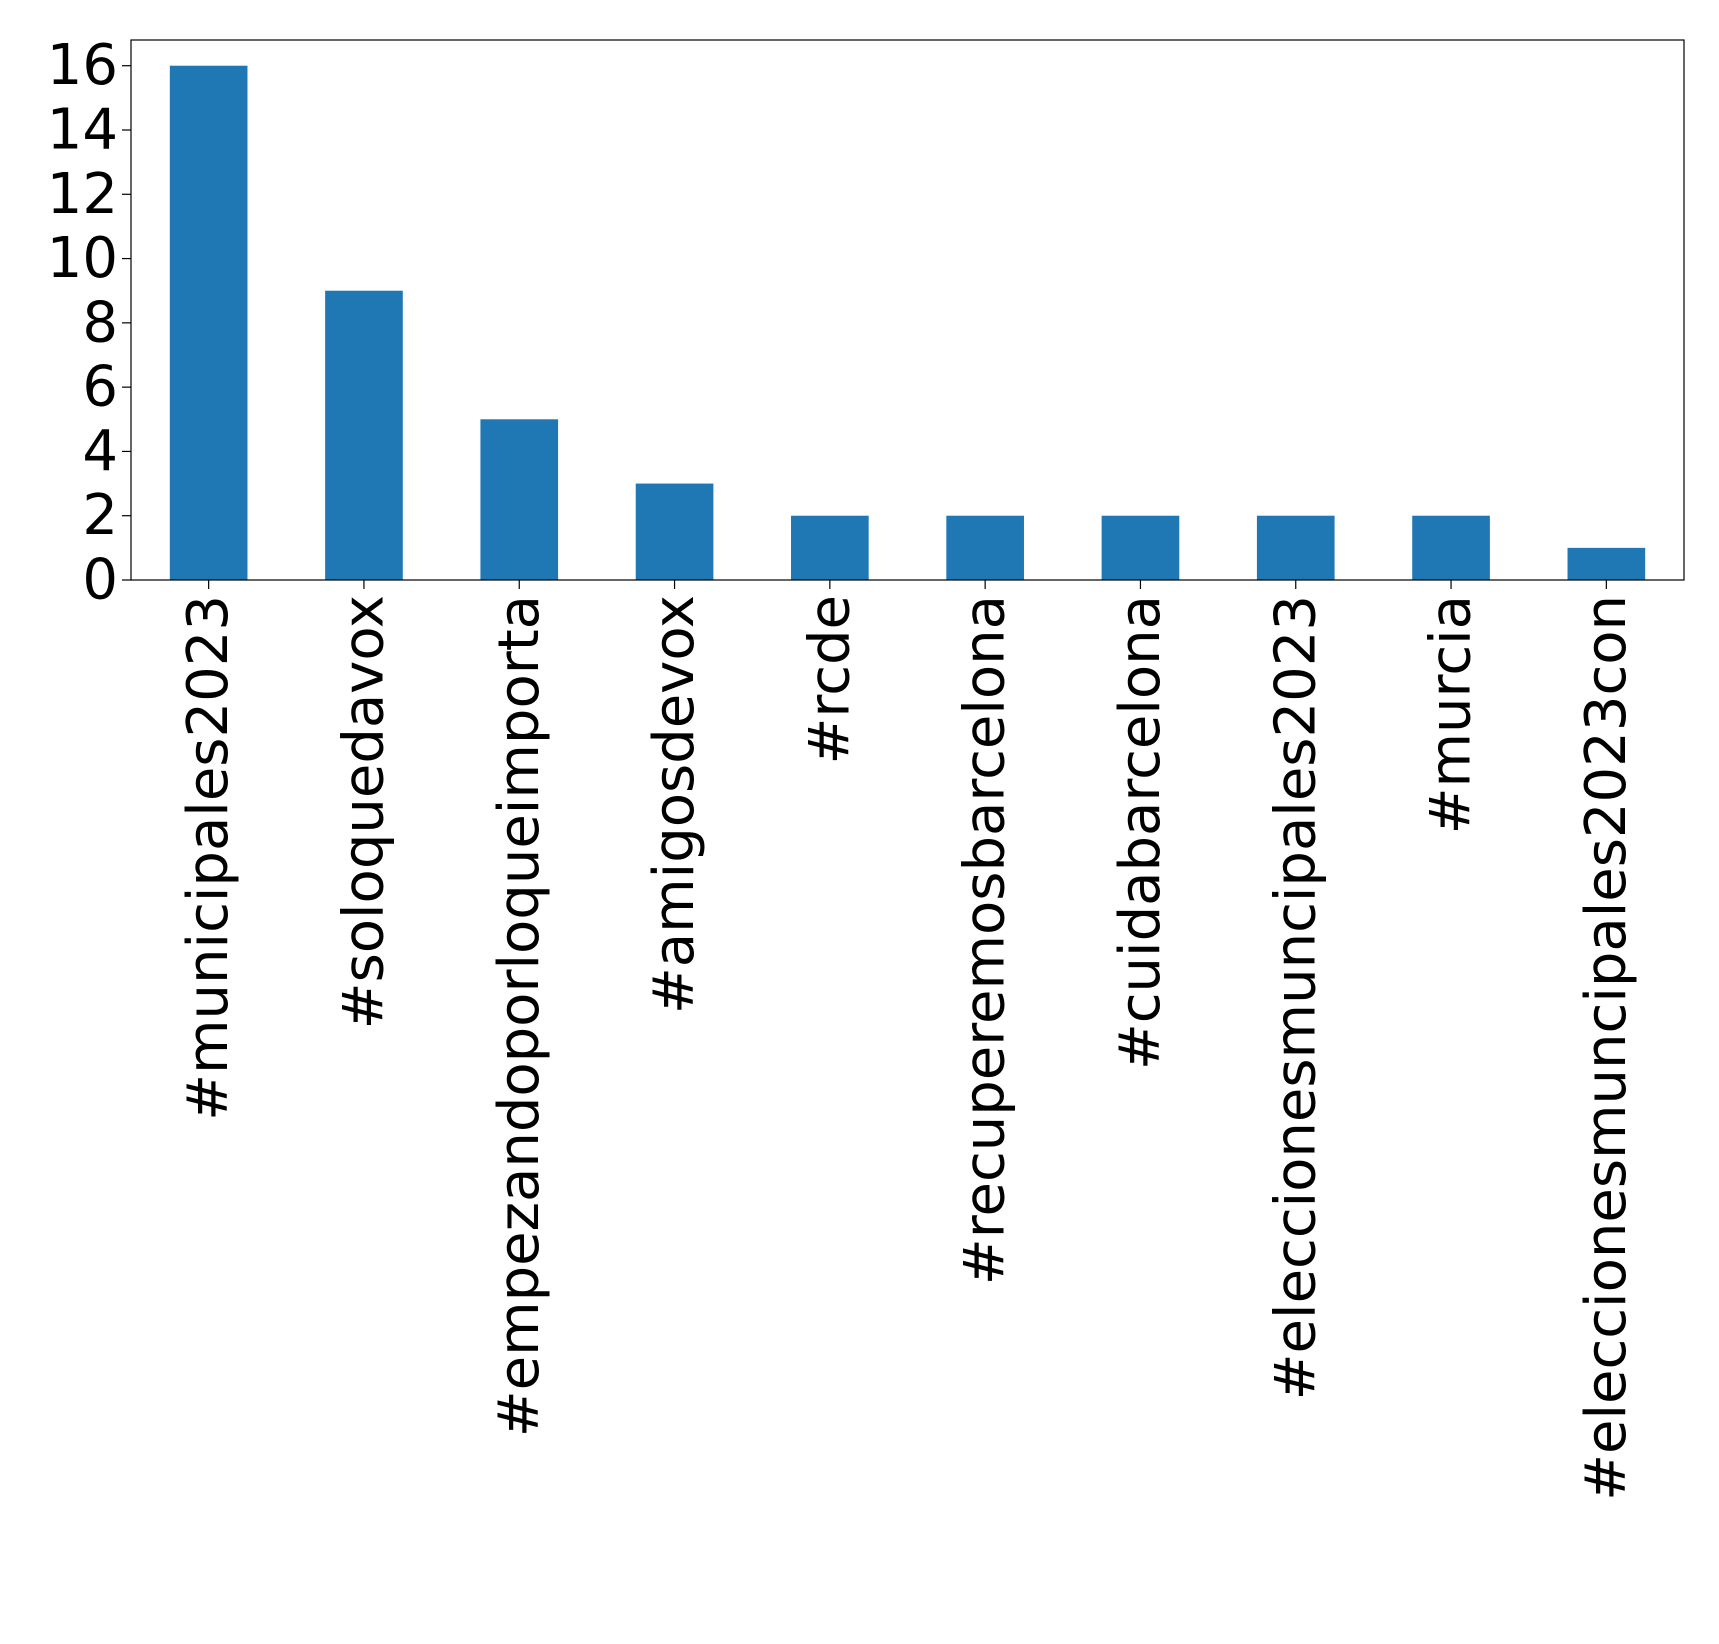  What do you see at coordinates (363, 812) in the screenshot?
I see `x-tick-label: #soloquedavox` at bounding box center [363, 812].